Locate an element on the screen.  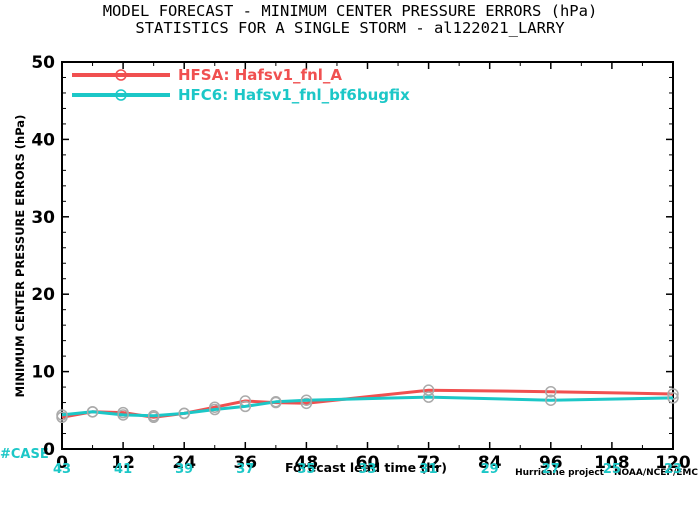
x-tick-label: 120 is located at coordinates (673, 463).